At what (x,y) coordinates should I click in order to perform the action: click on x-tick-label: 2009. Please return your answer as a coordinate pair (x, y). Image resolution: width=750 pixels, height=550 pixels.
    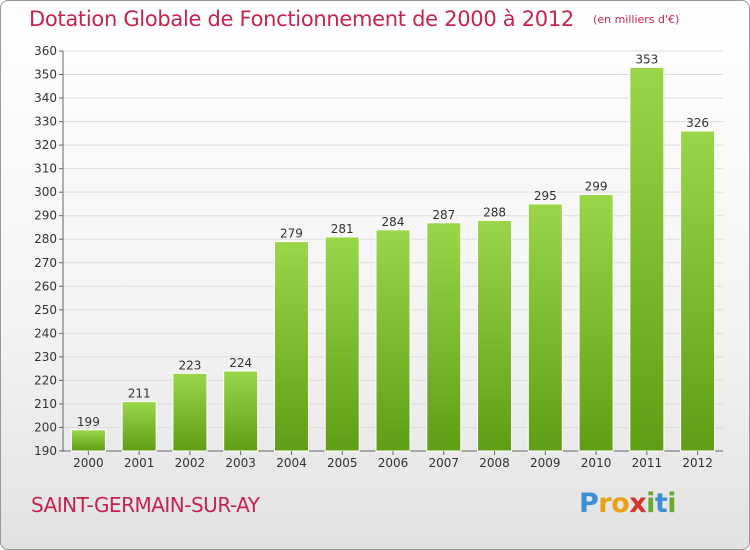
    Looking at the image, I should click on (545, 463).